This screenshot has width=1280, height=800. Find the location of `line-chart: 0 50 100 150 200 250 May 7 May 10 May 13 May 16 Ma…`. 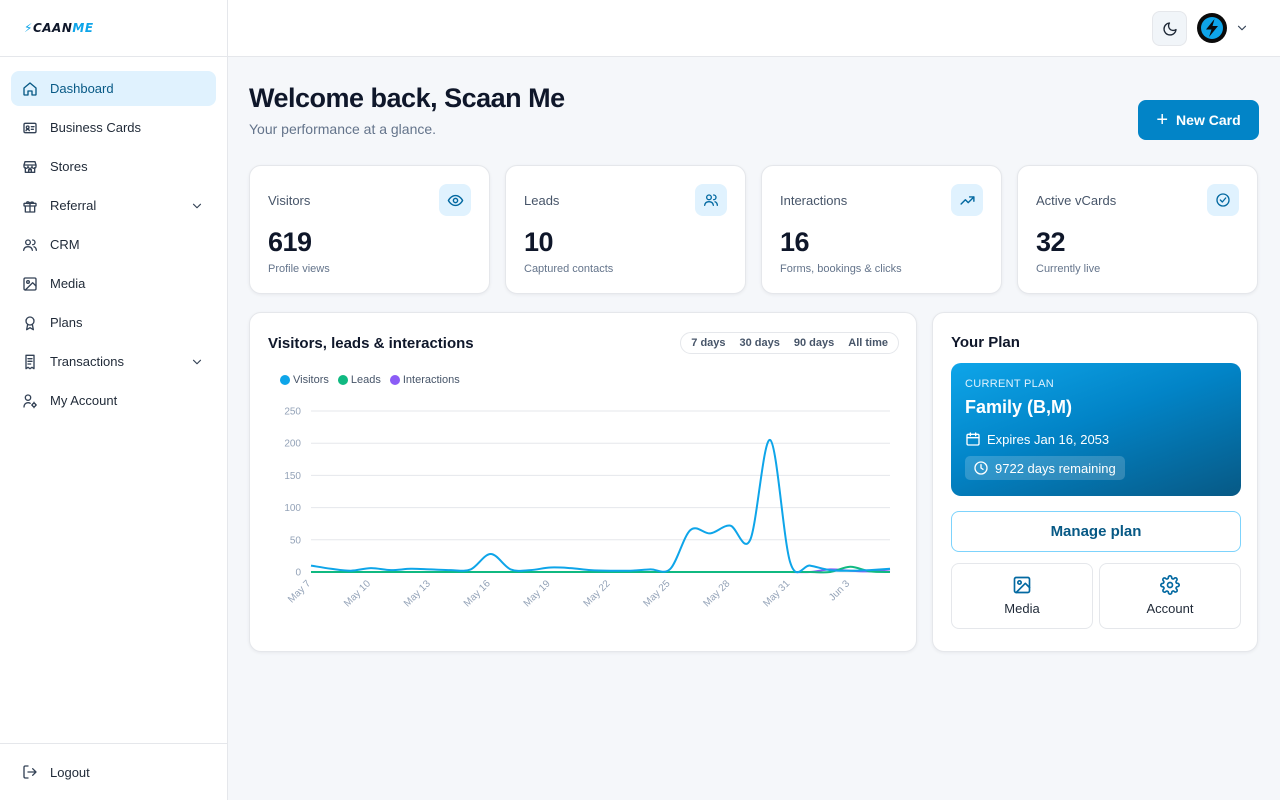

line-chart: 0 50 100 150 200 250 May 7 May 10 May 13 May 16 Ma… is located at coordinates (587, 508).